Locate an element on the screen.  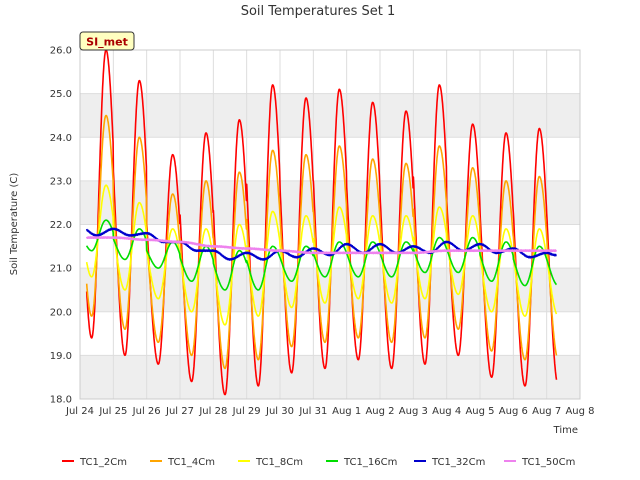
y-tick-label: 21.0 is located at coordinates (61, 269).